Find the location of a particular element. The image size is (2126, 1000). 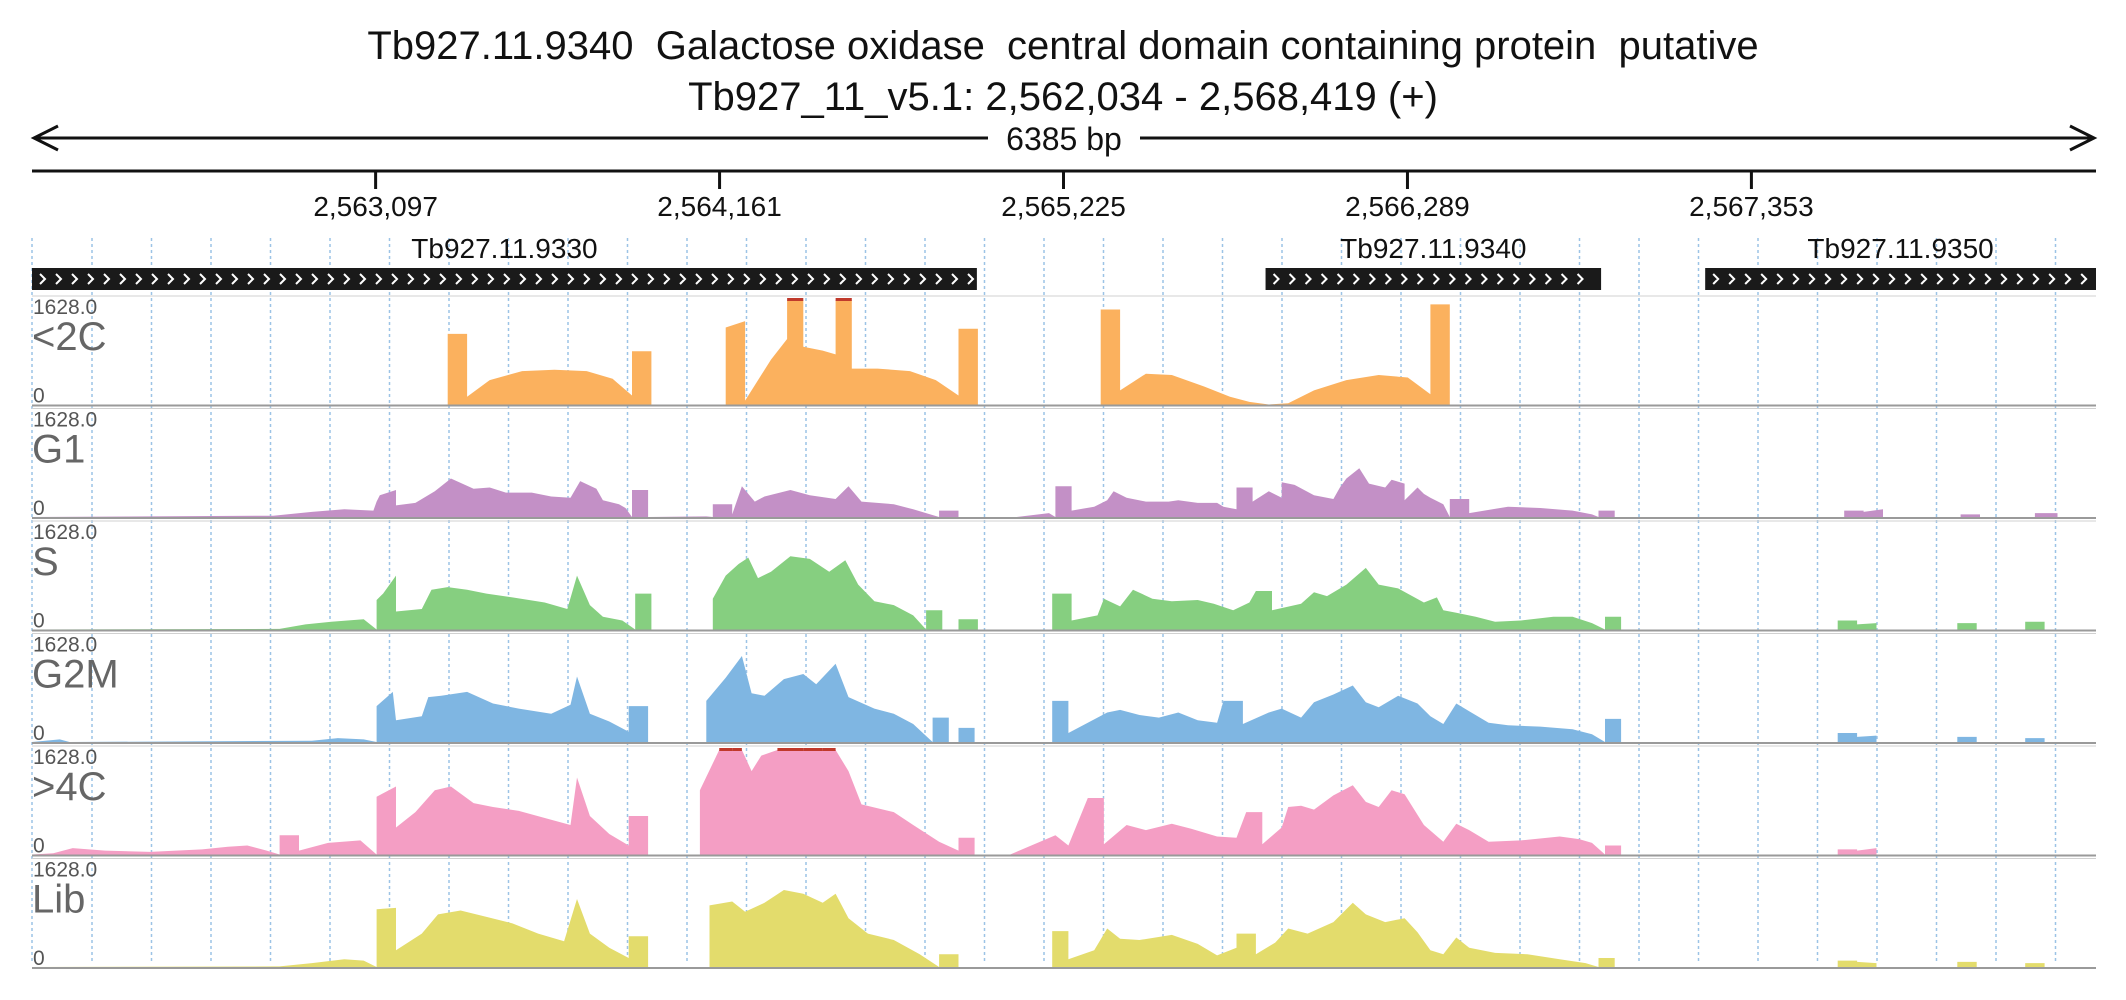

track-label: G2M is located at coordinates (75, 675).